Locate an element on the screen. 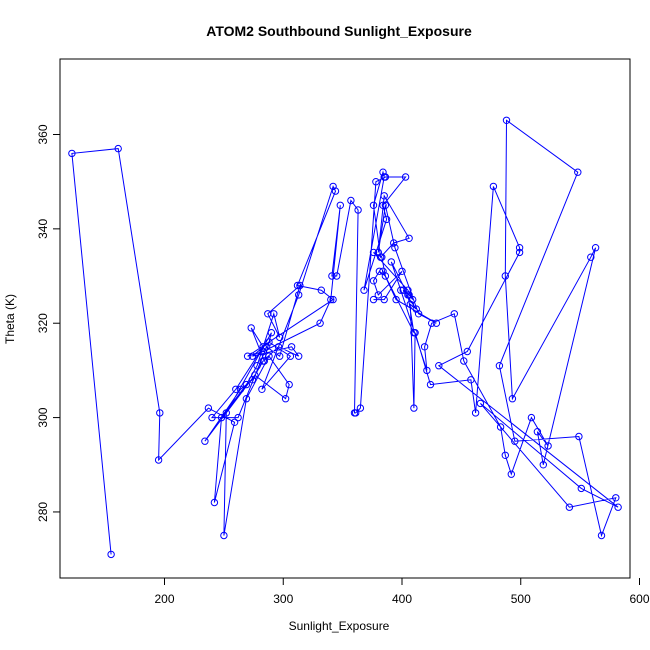  y-ticks: 280 300 320 340 360 is located at coordinates (48, 323).